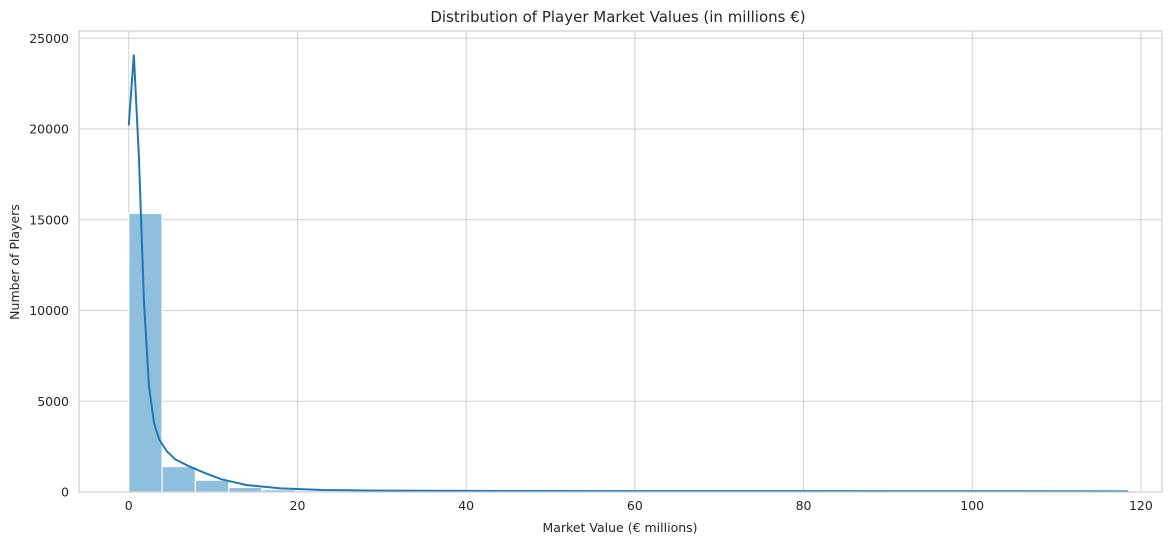  What do you see at coordinates (804, 505) in the screenshot?
I see `x-tick-label: 80` at bounding box center [804, 505].